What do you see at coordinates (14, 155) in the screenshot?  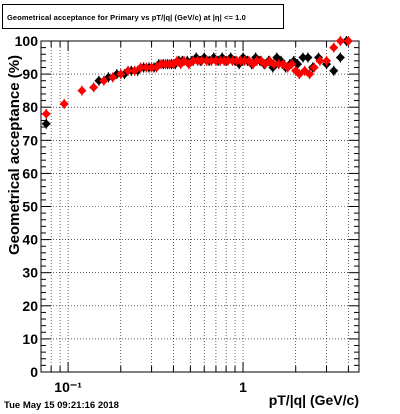 I see `y-axis-label: Geometrical acceptance (%)` at bounding box center [14, 155].